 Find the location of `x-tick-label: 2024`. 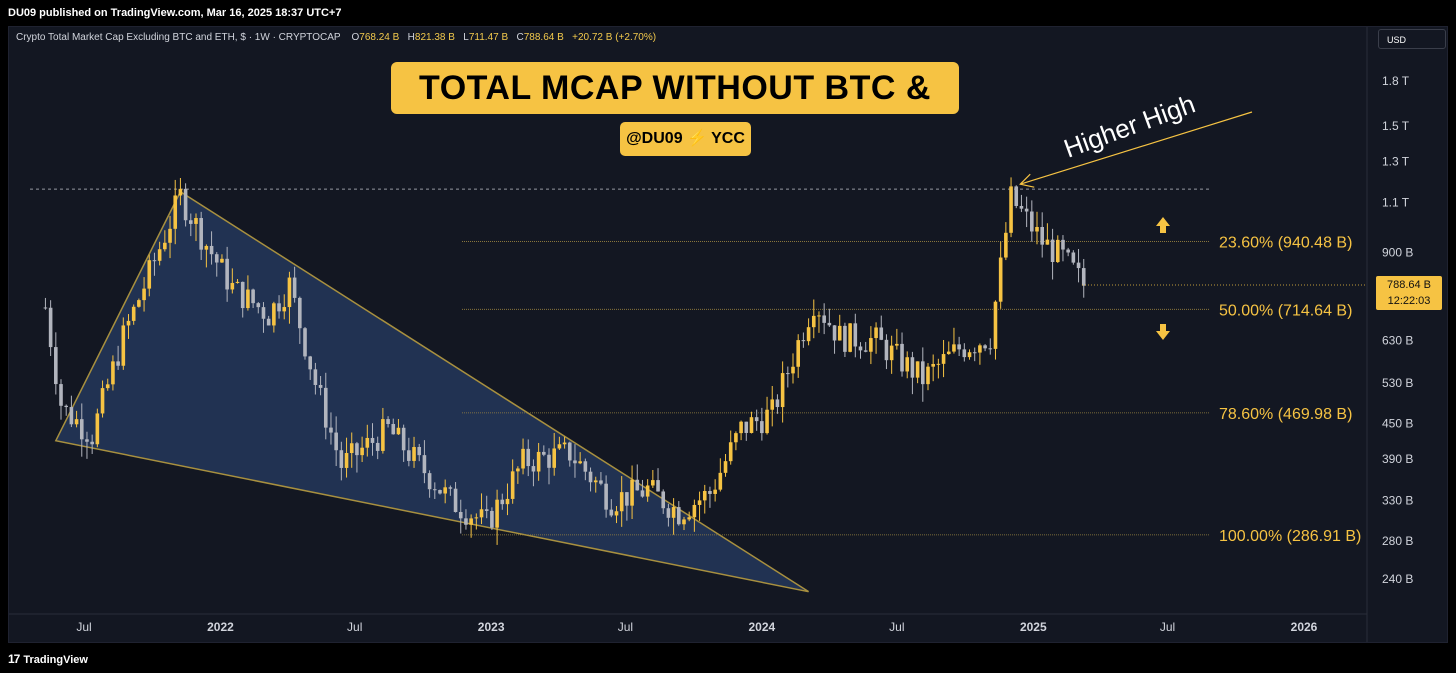

x-tick-label: 2024 is located at coordinates (762, 627).